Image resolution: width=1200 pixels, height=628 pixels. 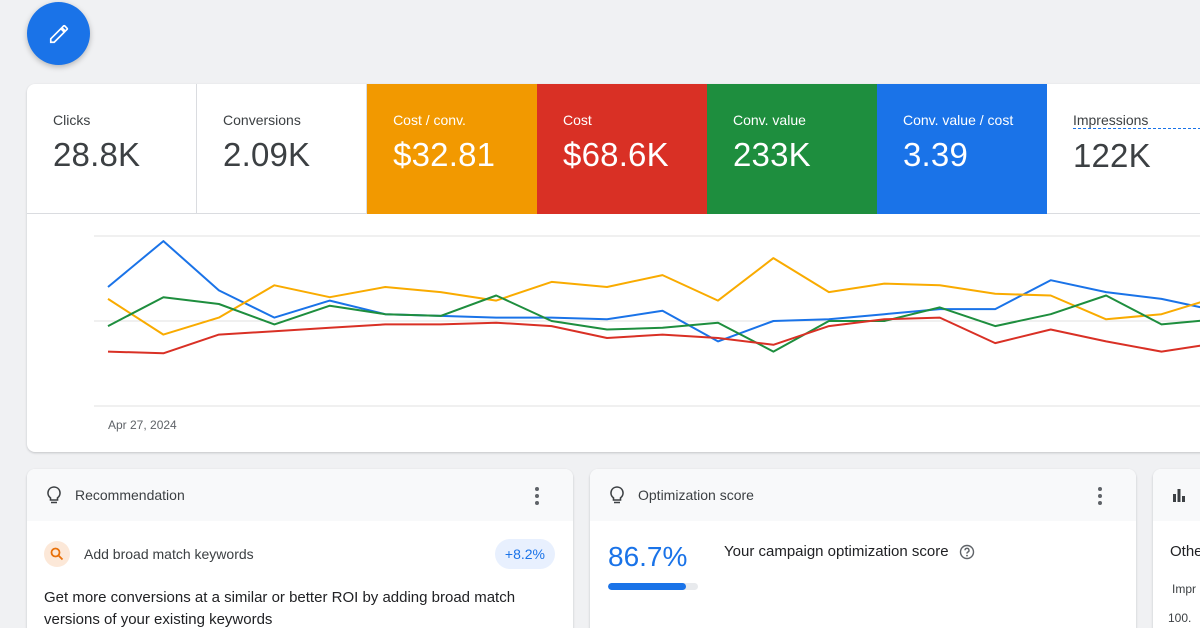 I want to click on metric-value: 122K, so click(x=1111, y=155).